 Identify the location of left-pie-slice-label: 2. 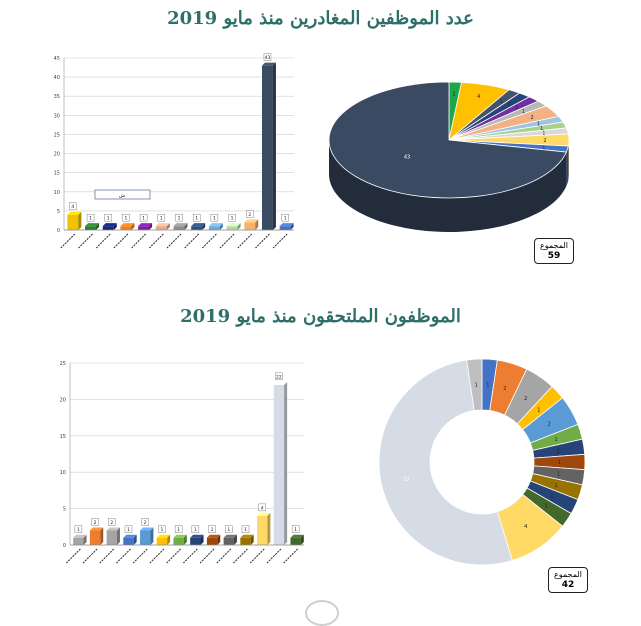
(532, 118).